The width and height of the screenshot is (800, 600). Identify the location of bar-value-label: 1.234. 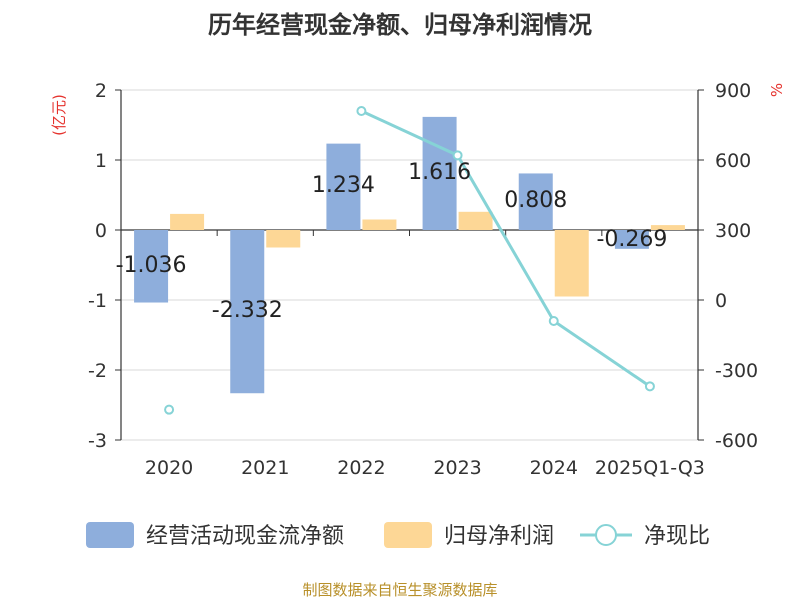
(343, 185).